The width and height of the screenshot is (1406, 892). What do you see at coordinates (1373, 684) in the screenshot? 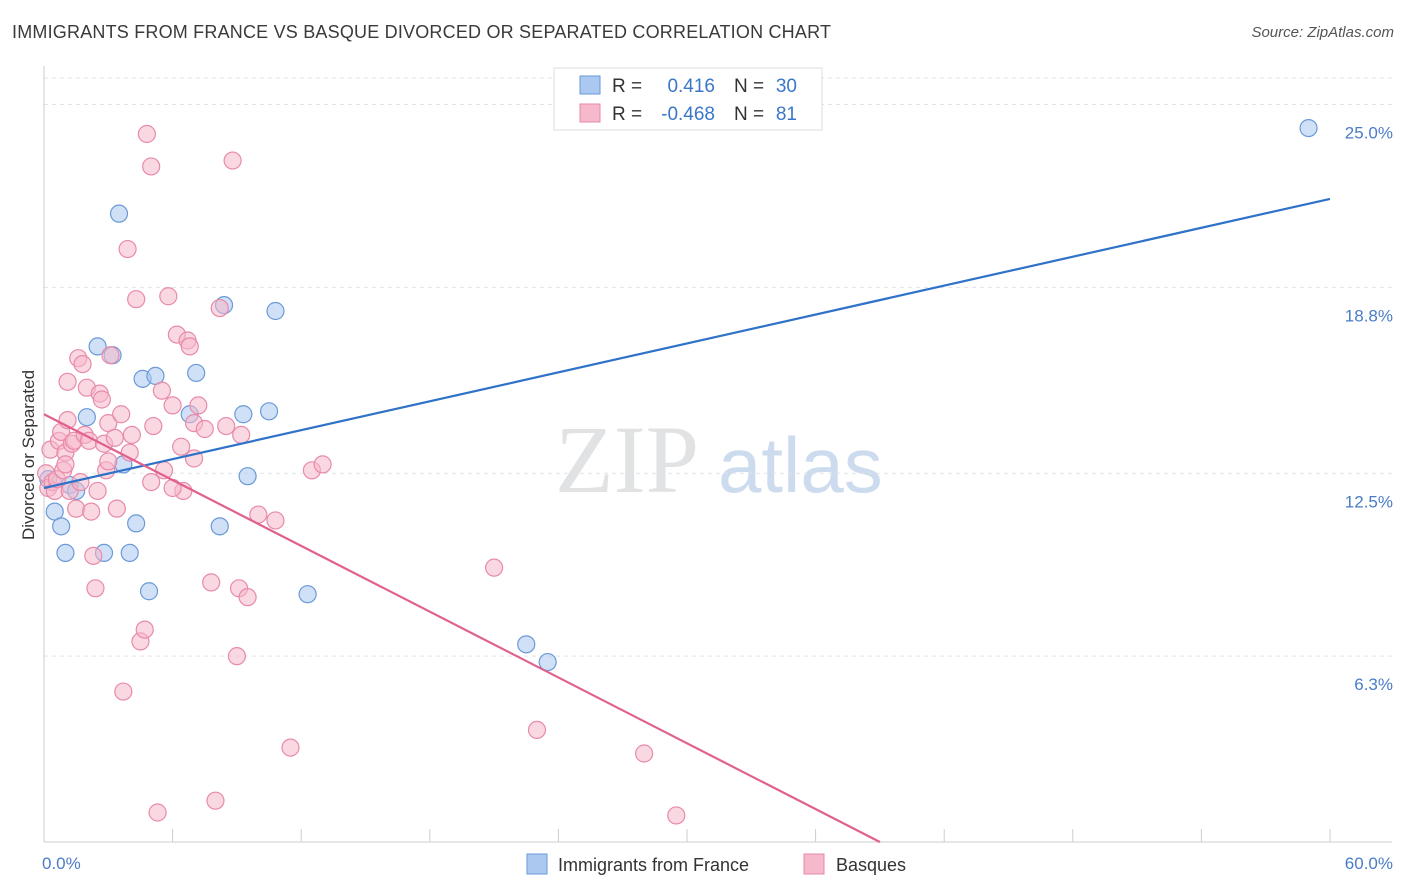
I see `y-tick-label-0: 6.3%` at bounding box center [1373, 684].